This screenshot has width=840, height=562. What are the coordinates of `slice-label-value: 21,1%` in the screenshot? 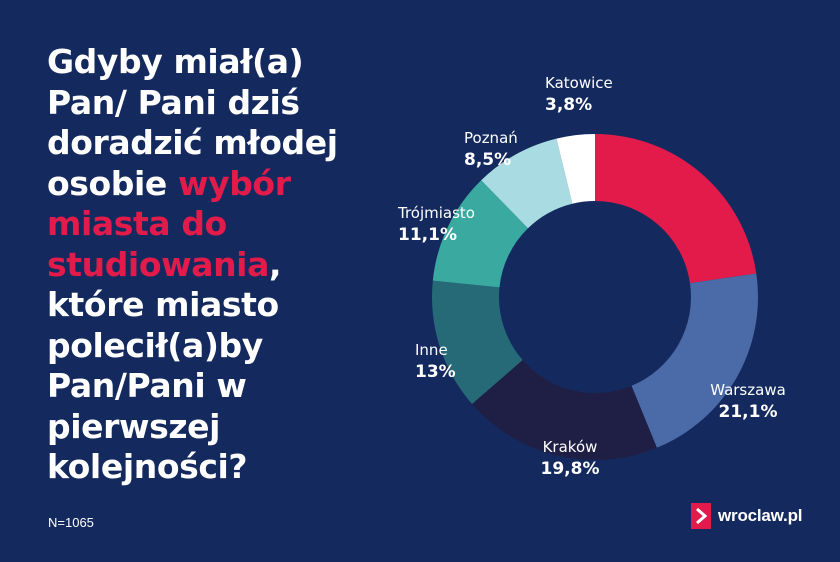 It's located at (748, 412).